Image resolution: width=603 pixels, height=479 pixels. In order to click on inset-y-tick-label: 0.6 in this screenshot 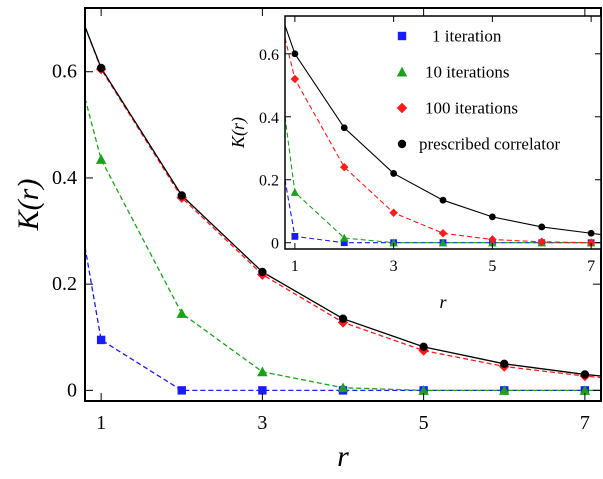, I will do `click(269, 55)`.